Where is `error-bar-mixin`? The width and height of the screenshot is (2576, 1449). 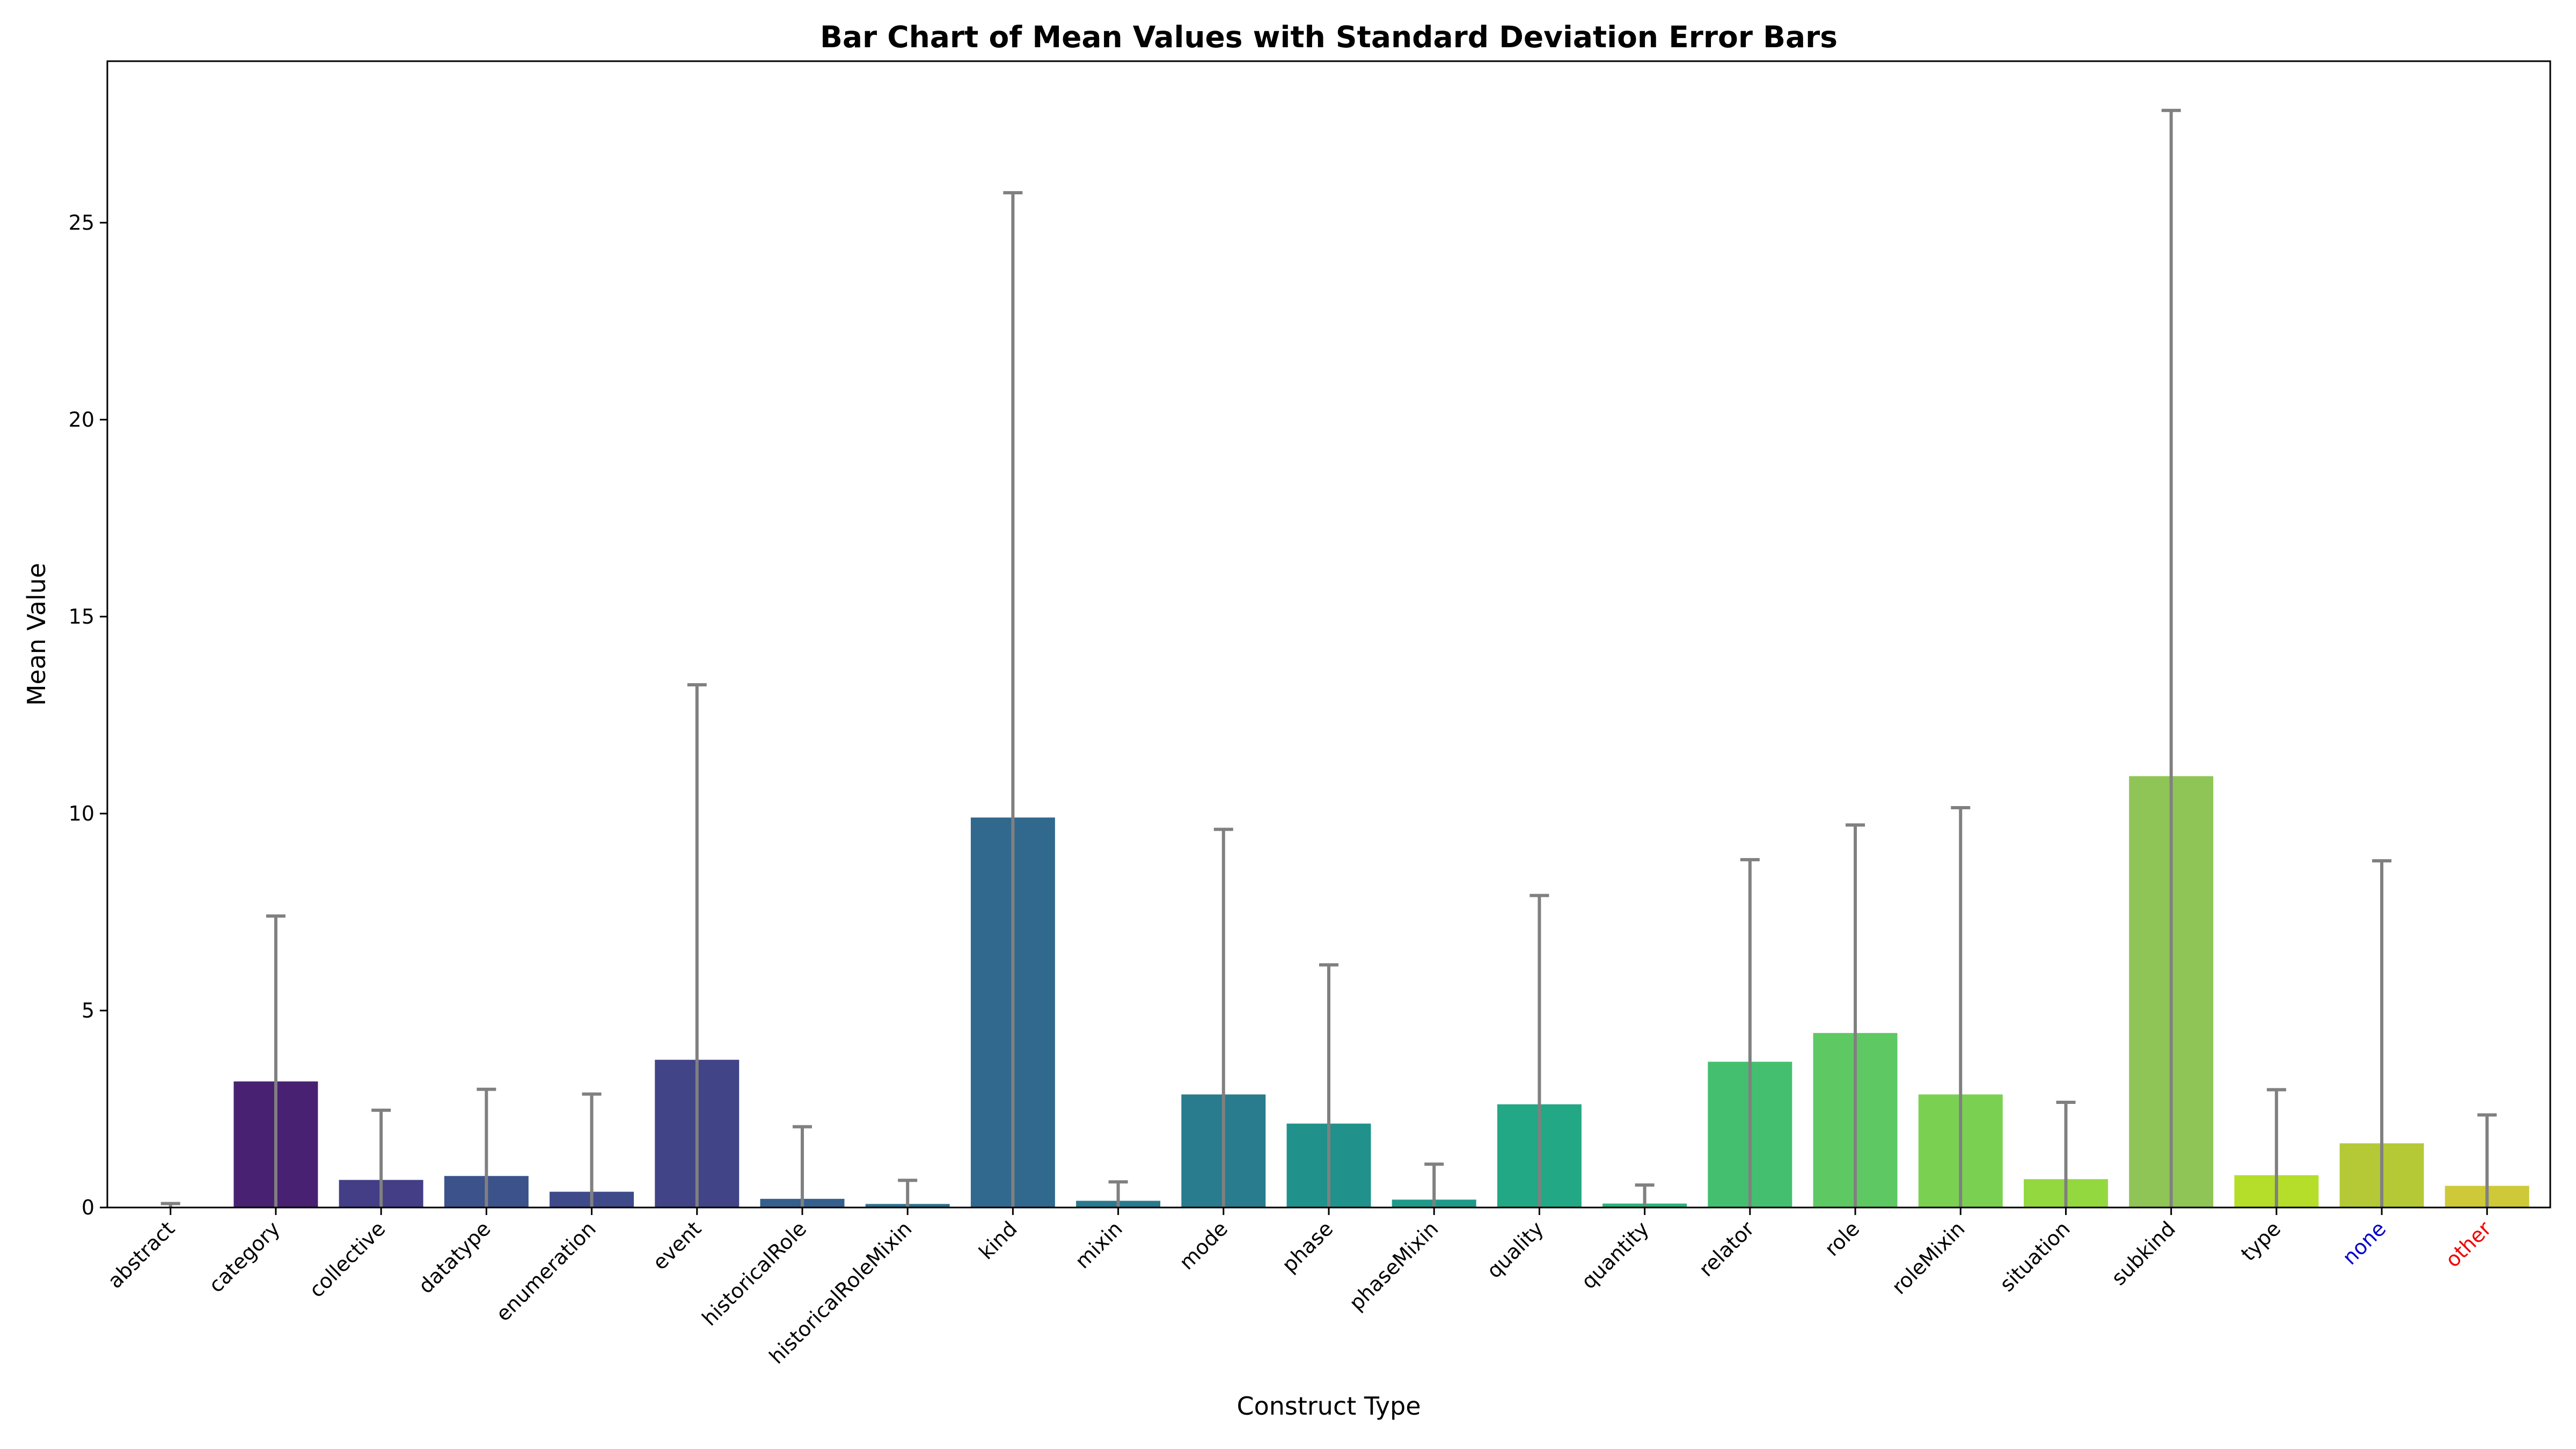 error-bar-mixin is located at coordinates (1118, 1194).